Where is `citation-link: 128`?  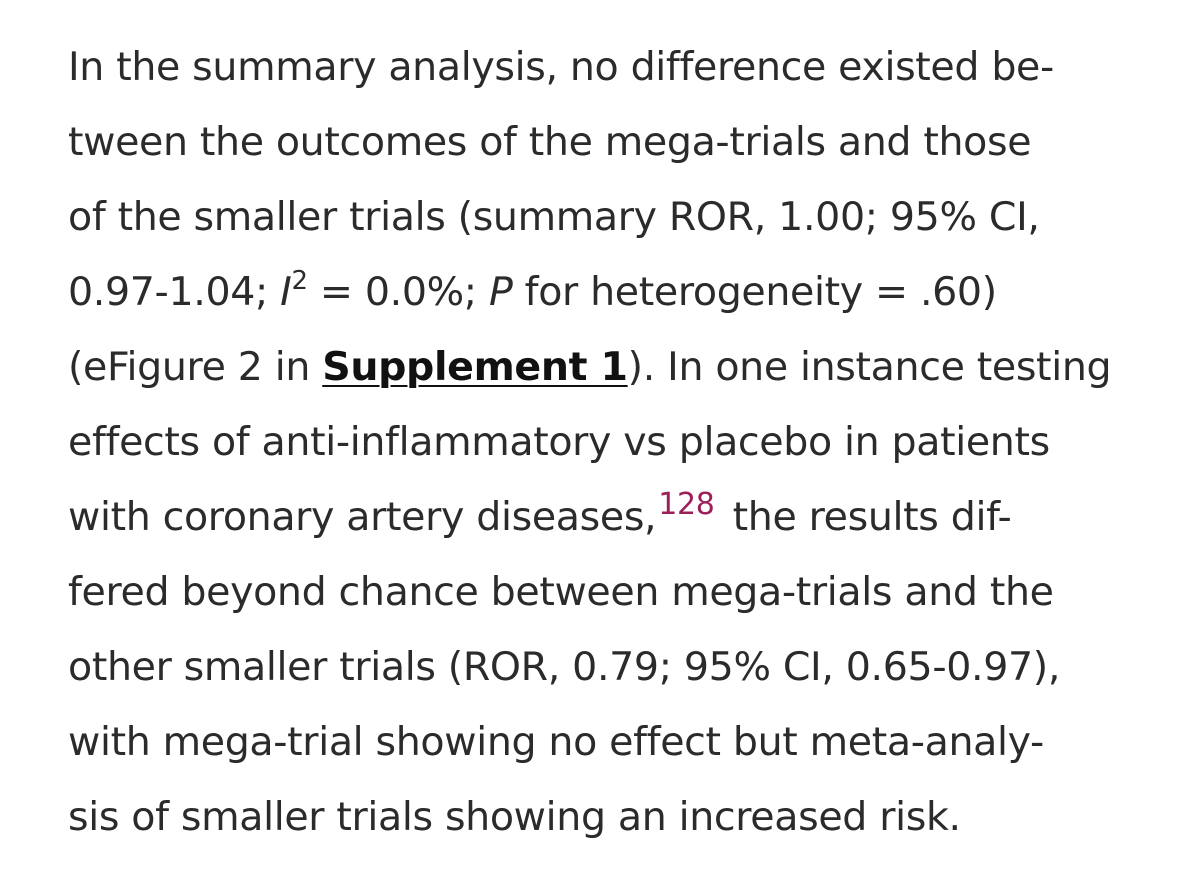
citation-link: 128 is located at coordinates (686, 504).